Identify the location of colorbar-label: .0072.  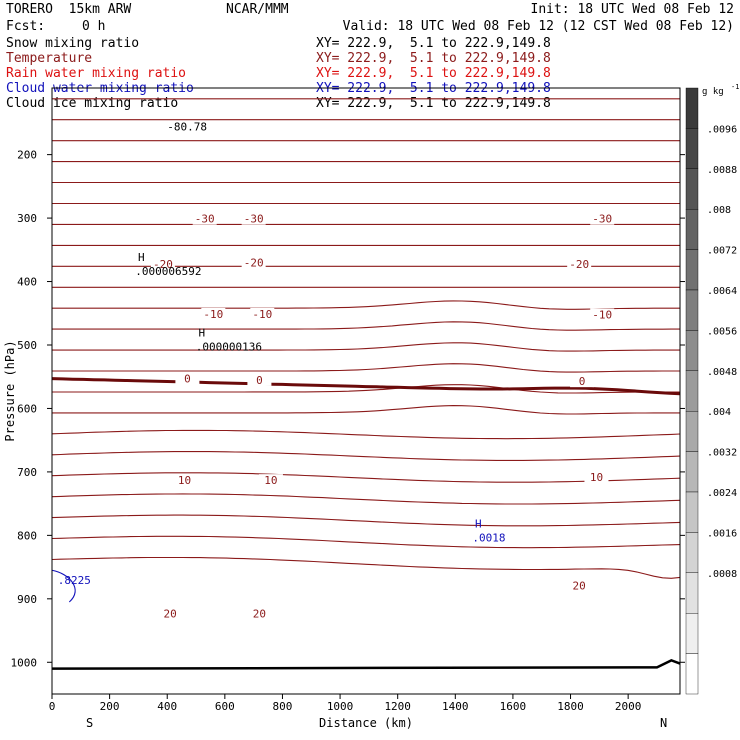
(722, 251).